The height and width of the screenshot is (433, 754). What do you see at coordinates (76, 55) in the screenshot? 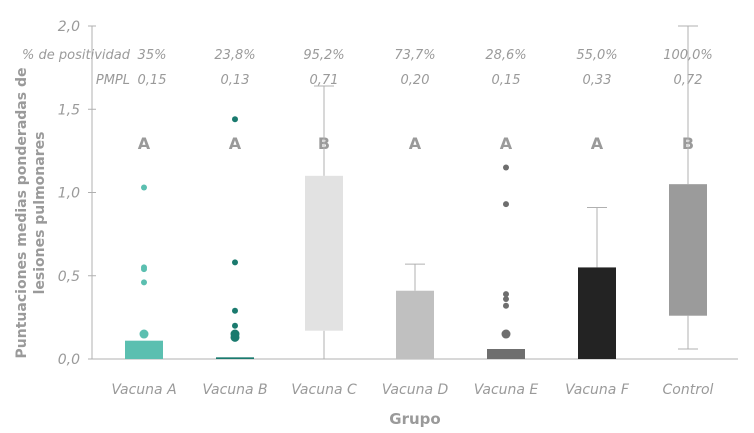
I see `positivity-row-label: % de positividad` at bounding box center [76, 55].